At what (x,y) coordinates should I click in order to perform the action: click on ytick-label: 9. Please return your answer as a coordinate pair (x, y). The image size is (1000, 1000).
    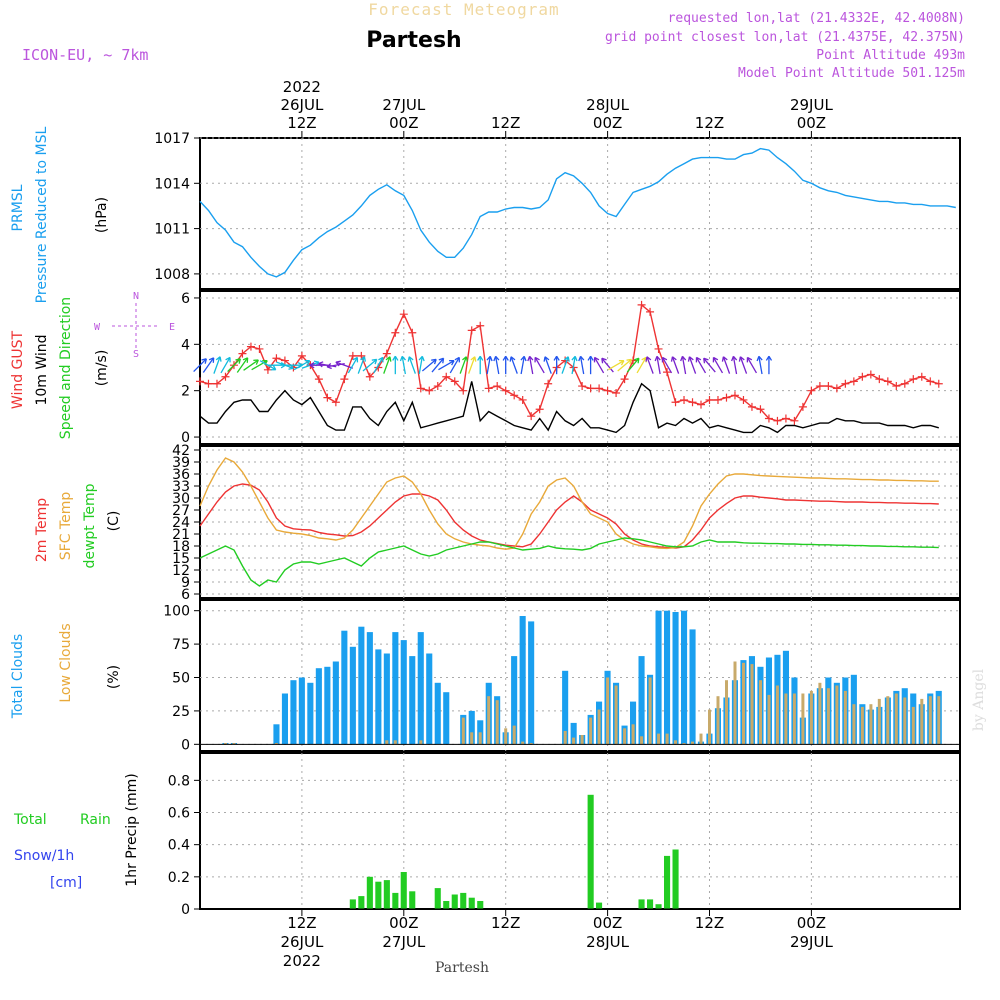
    Looking at the image, I should click on (185, 583).